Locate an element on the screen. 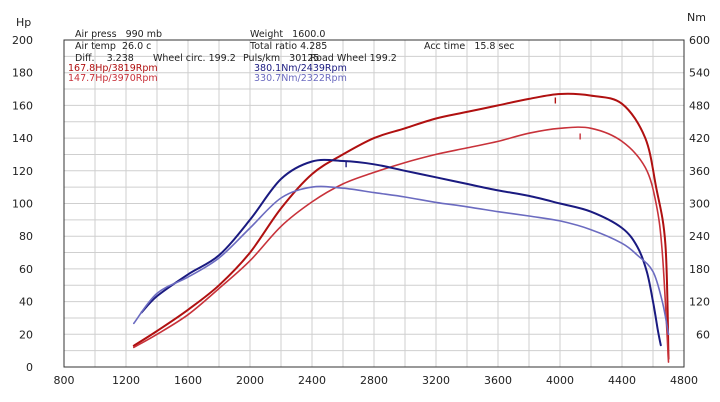 The height and width of the screenshot is (402, 720). y-left-tick-label: 180 is located at coordinates (22, 73).